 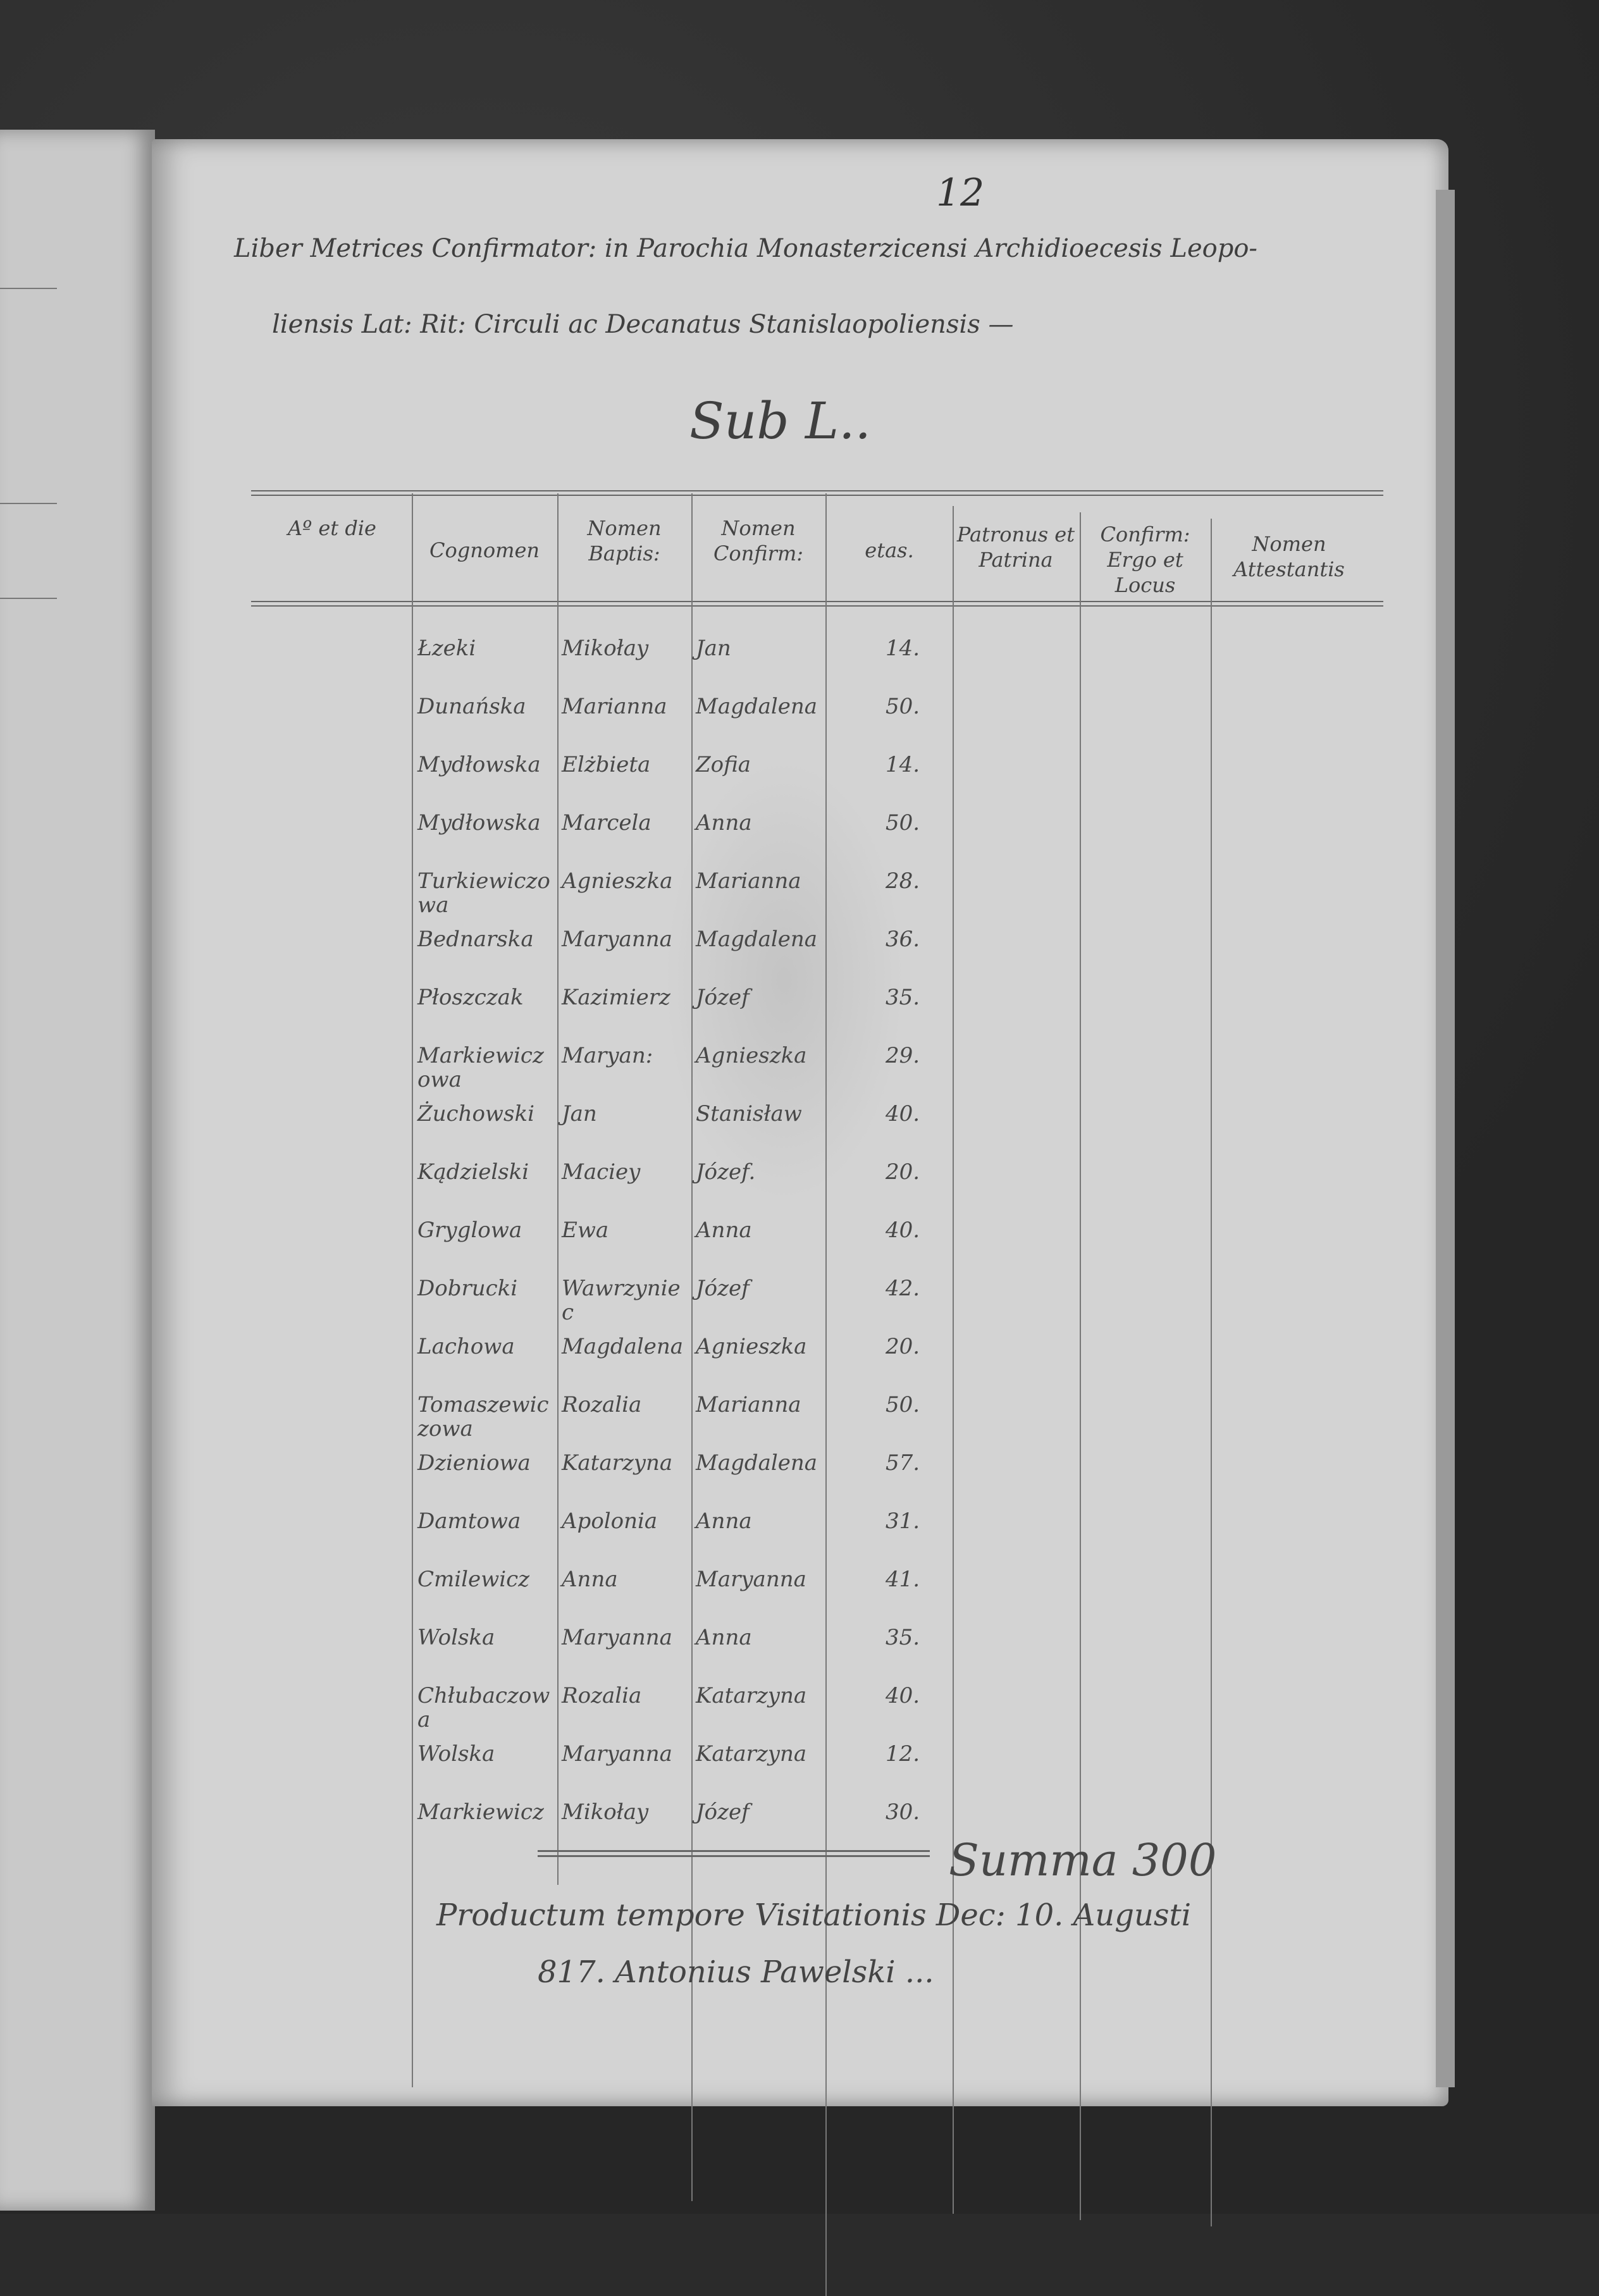 I want to click on baptismal-name-cell: Marianna, so click(x=614, y=706).